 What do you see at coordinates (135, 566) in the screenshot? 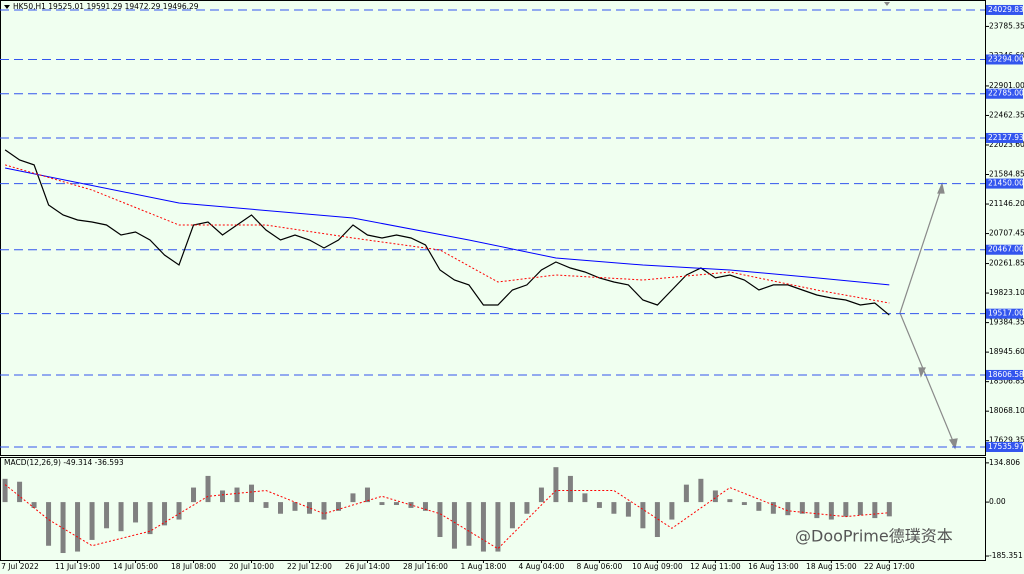
I see `x-tick-label: 14 Jul 05:00` at bounding box center [135, 566].